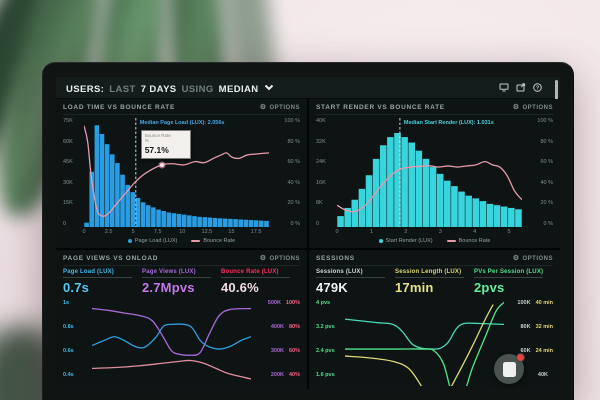 The image size is (600, 400). What do you see at coordinates (111, 258) in the screenshot?
I see `panel-title: PAGE VIEWS VS ONLOAD` at bounding box center [111, 258].